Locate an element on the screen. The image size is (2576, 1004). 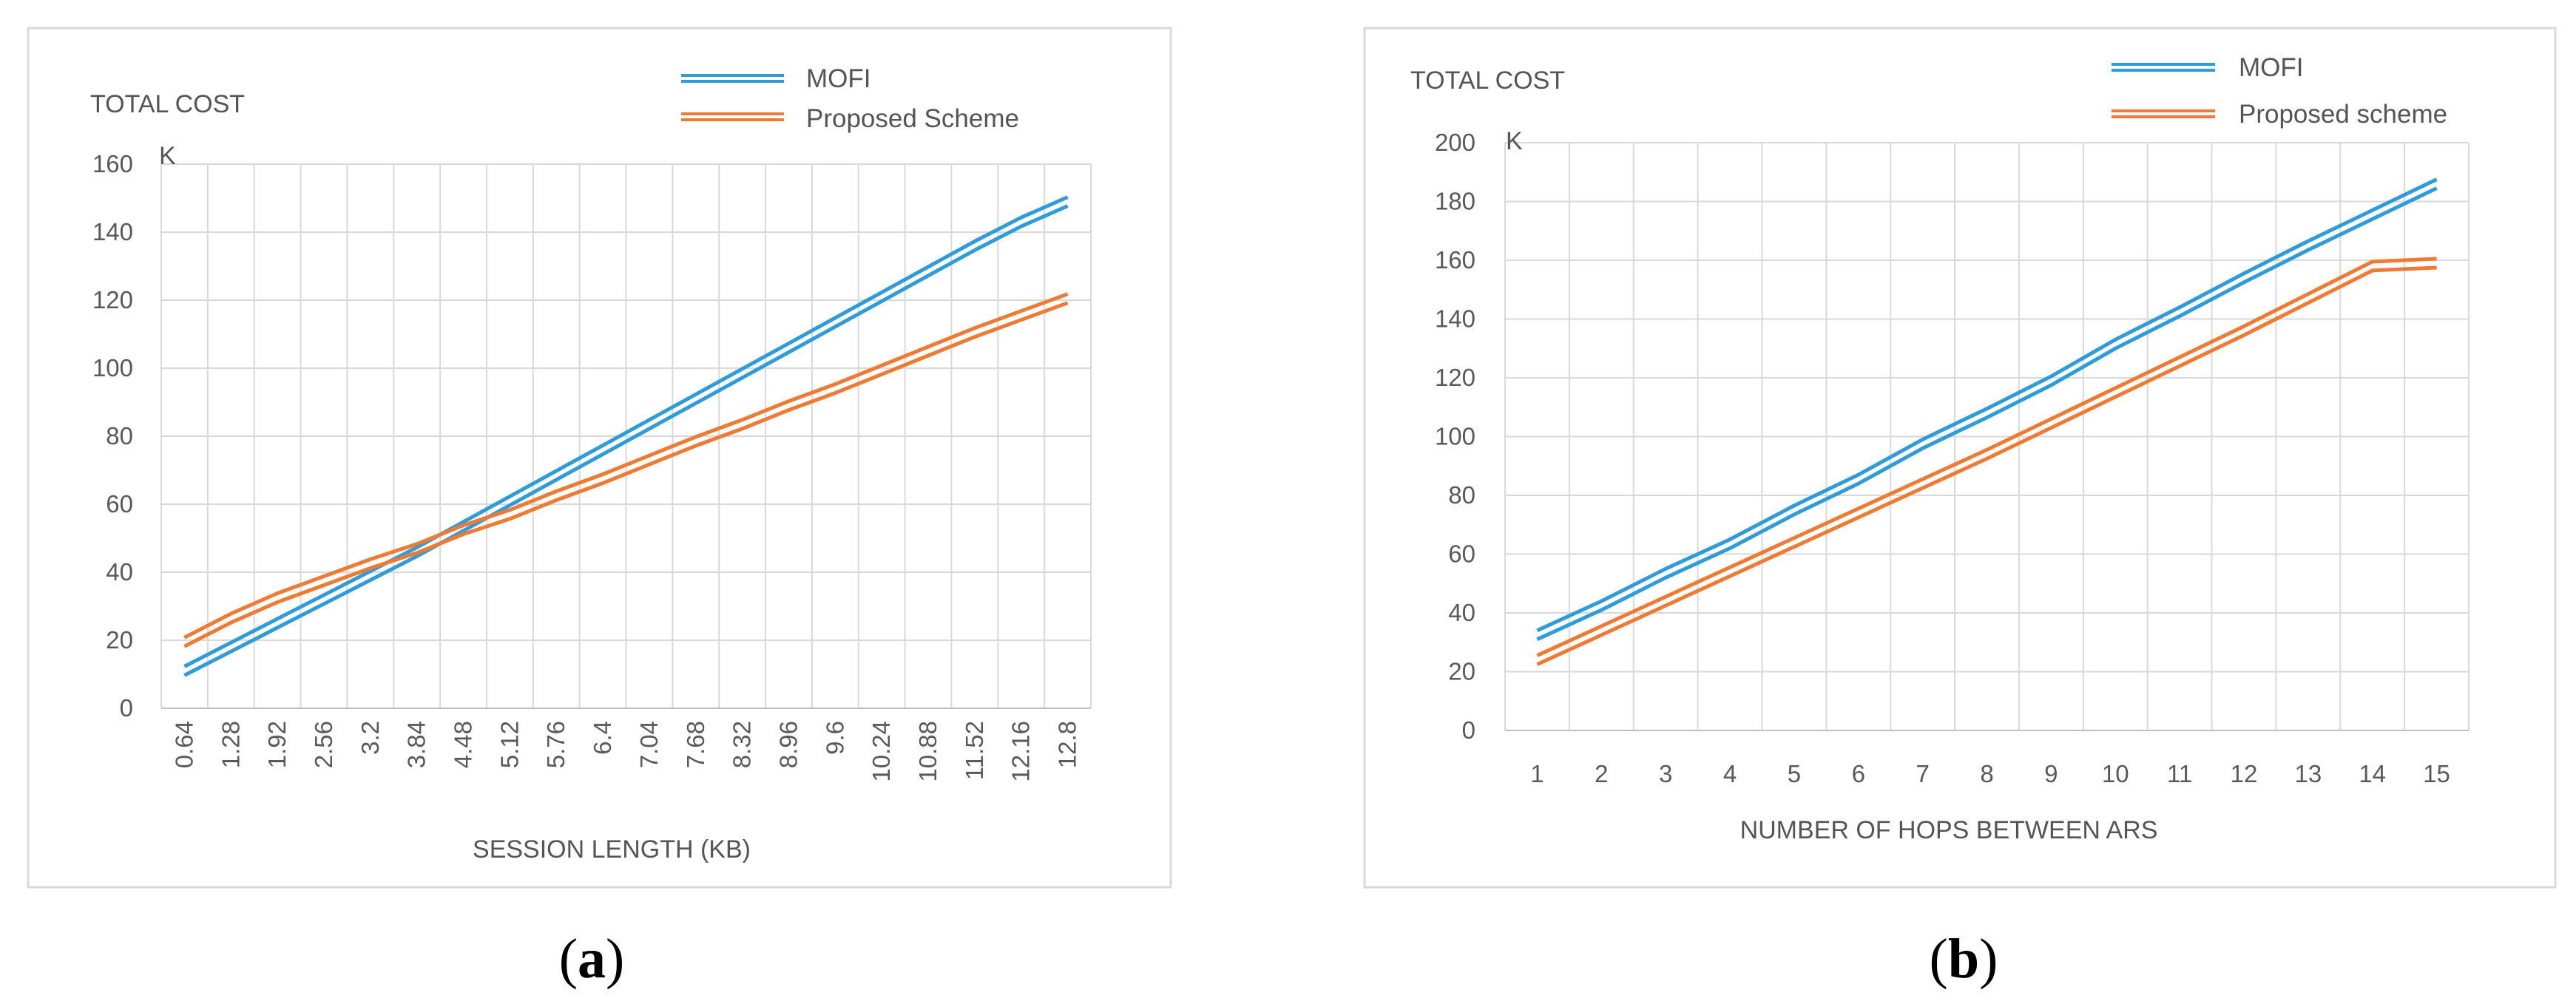
x-axis-label: SESSION LENGTH (KB) is located at coordinates (612, 849).